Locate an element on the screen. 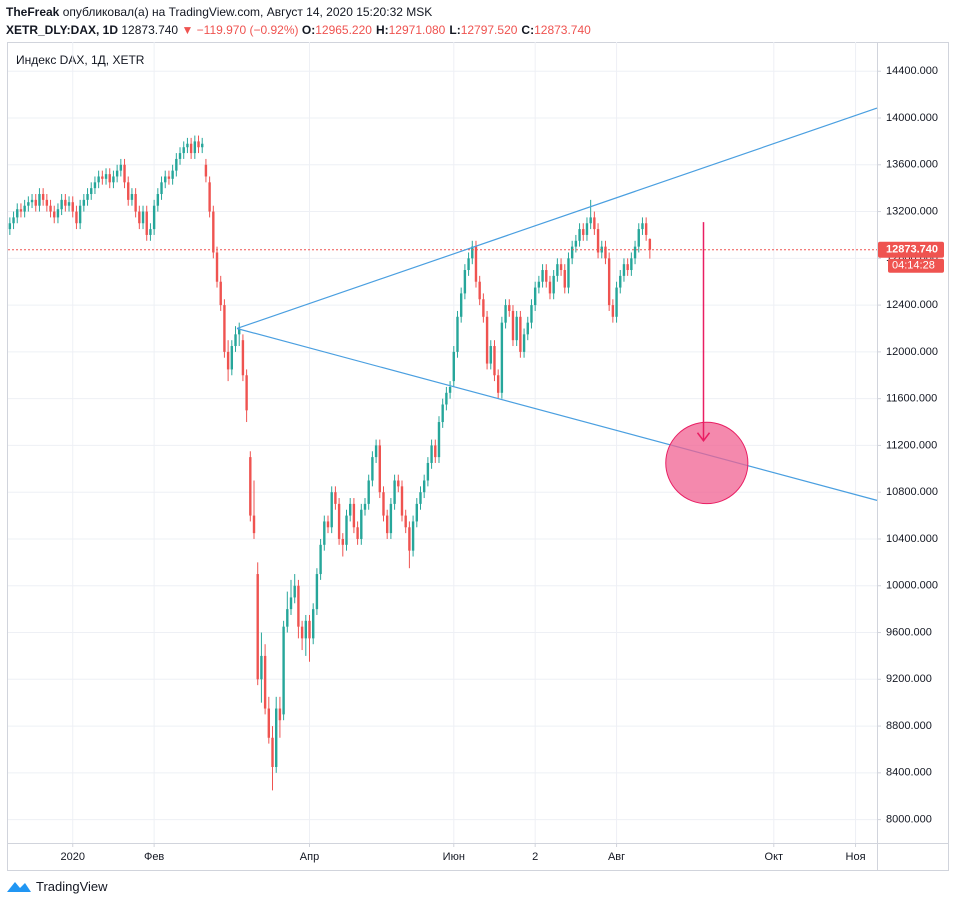  legend-key: L: is located at coordinates (455, 30).